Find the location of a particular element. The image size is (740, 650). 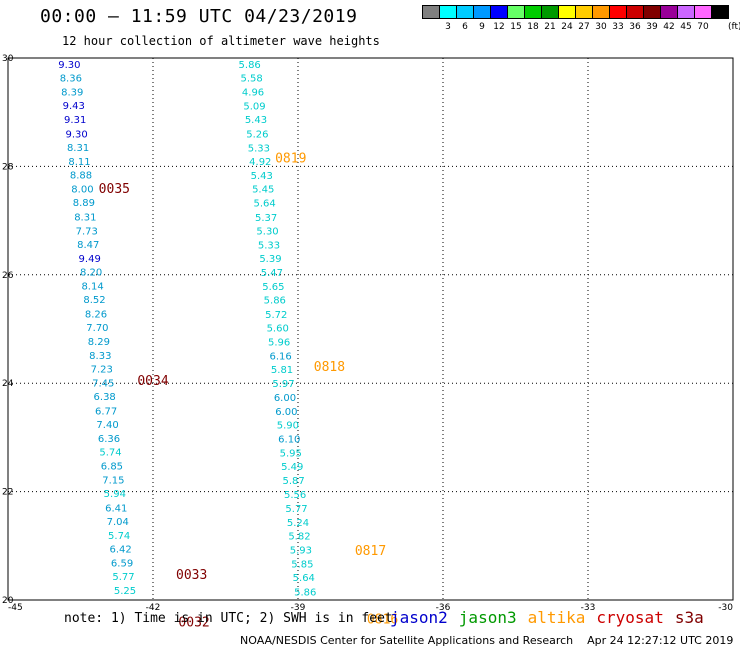

satellite-legend: jason2 jason3 altika cryosat s3a is located at coordinates (552, 617).